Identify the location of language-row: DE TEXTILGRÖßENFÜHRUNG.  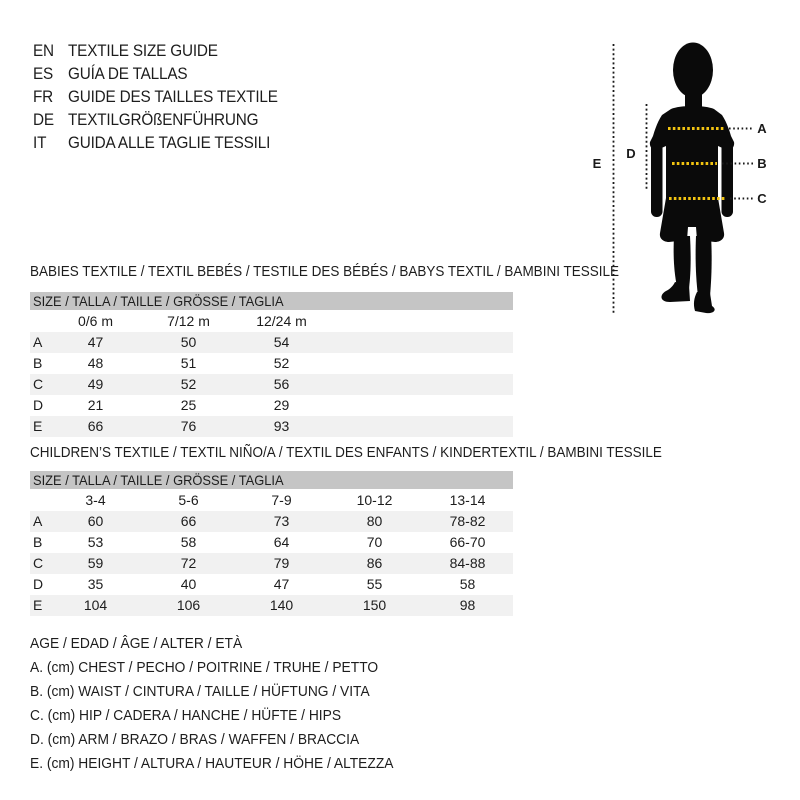
(167, 119).